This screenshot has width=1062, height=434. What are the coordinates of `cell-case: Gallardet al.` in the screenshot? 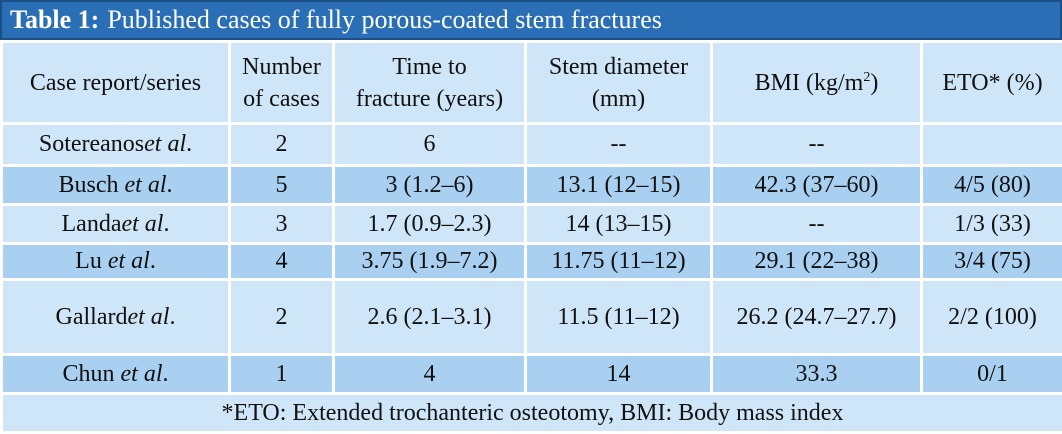 It's located at (116, 317).